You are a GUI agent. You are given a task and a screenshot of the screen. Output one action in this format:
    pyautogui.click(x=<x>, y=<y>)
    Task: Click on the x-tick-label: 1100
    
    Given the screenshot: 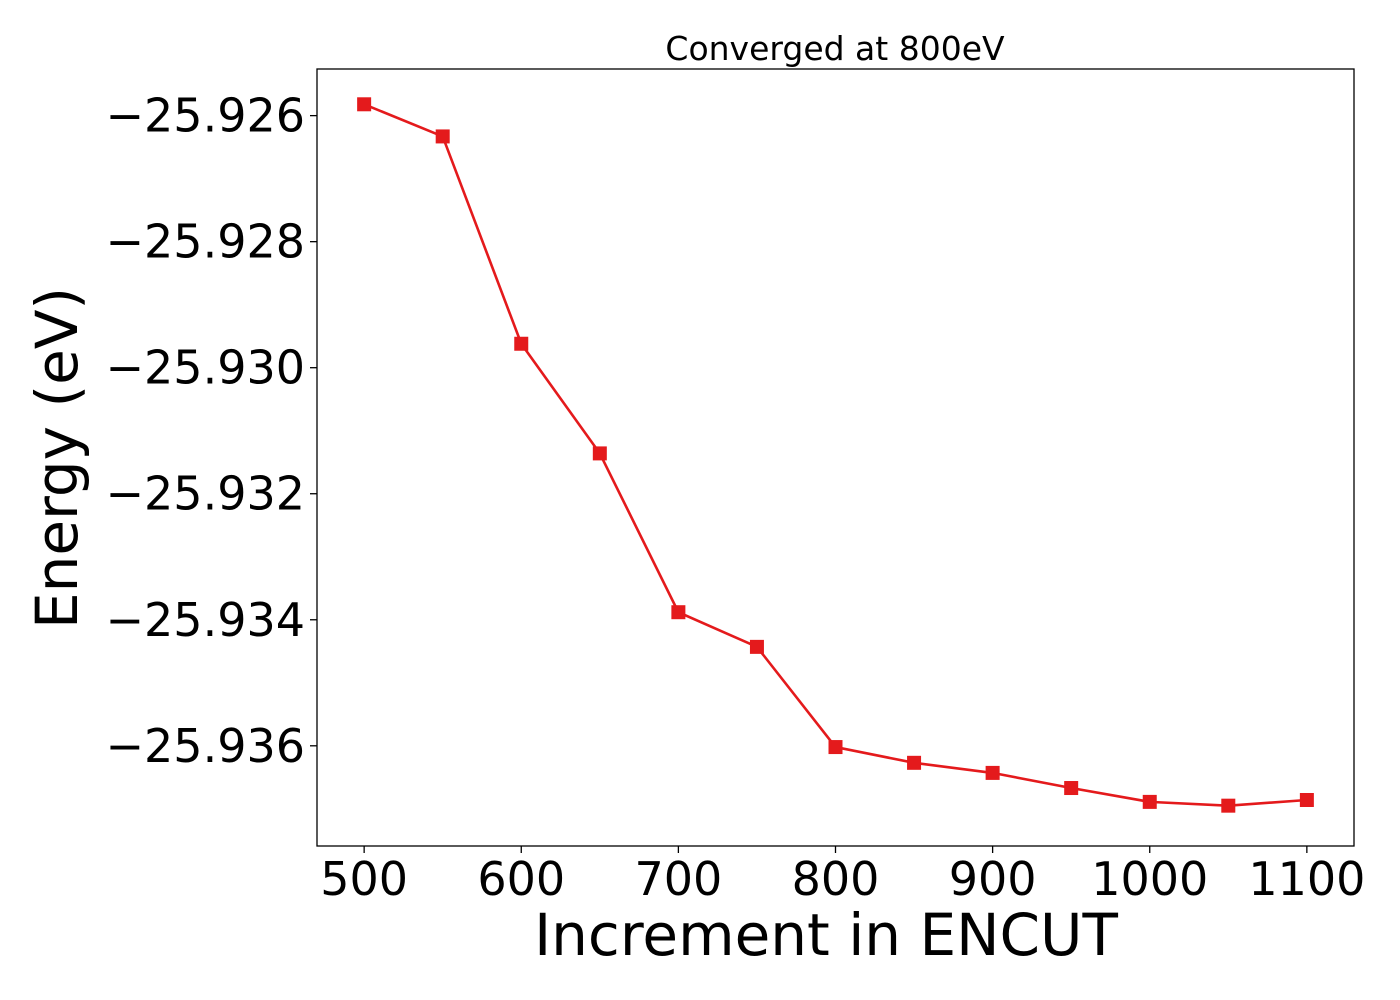 What is the action you would take?
    pyautogui.click(x=1306, y=879)
    